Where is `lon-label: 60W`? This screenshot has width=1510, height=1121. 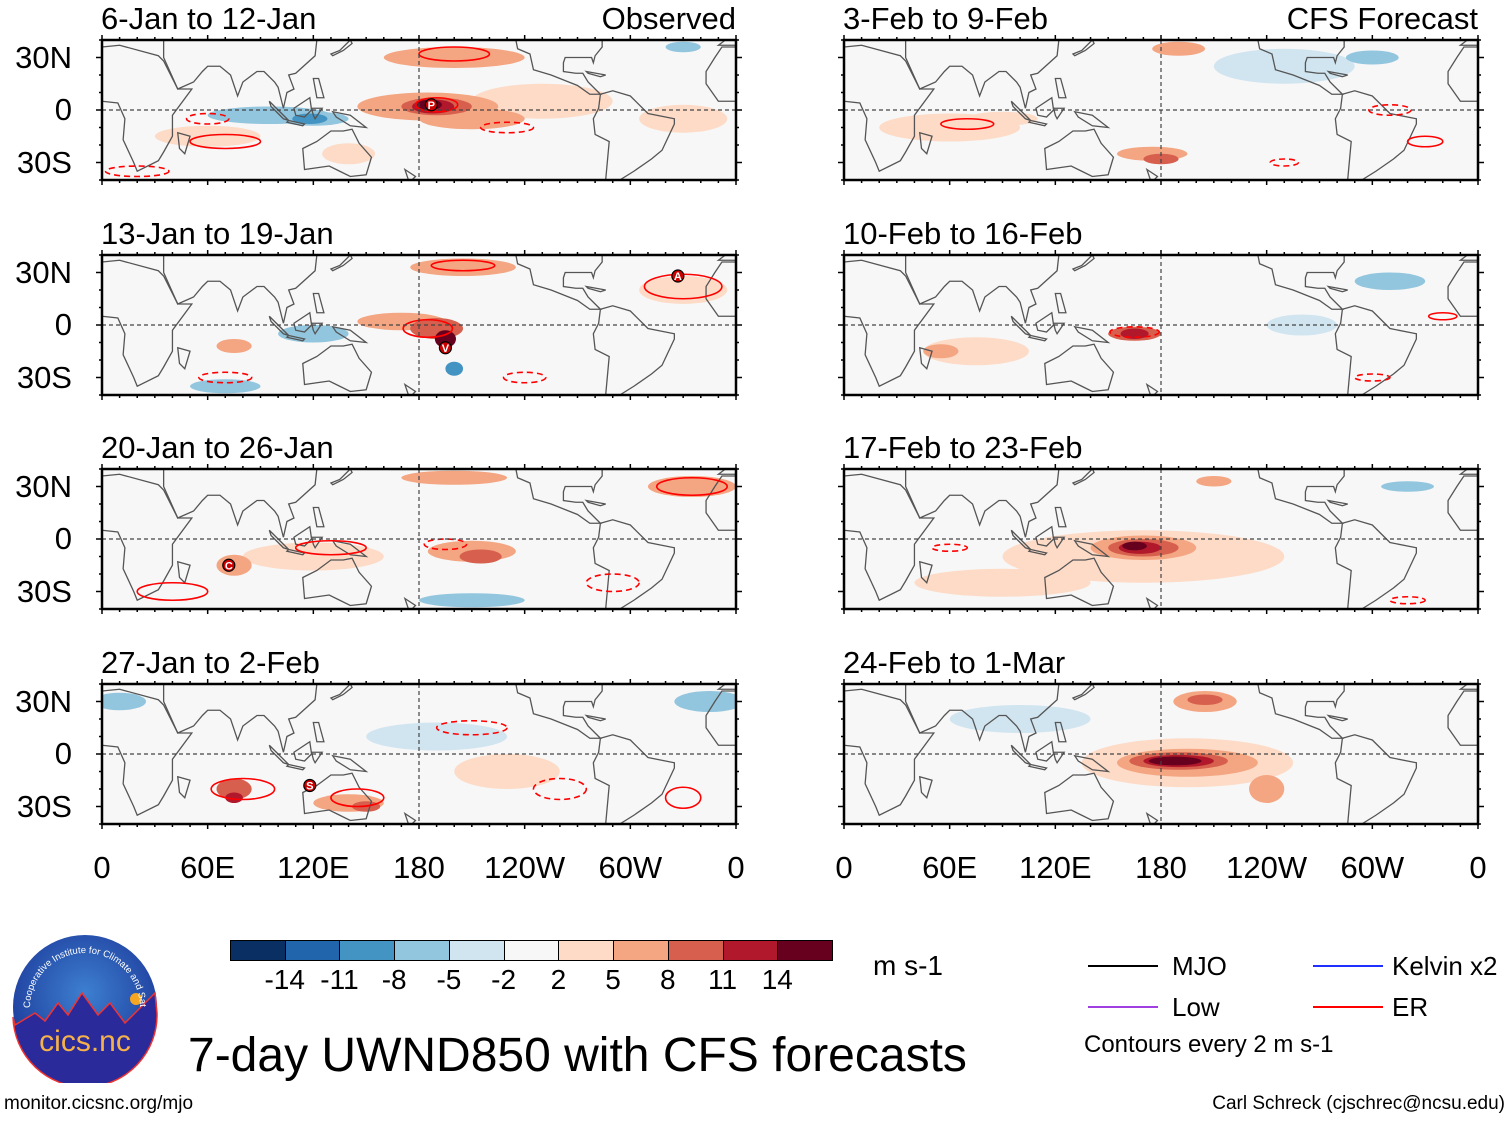
lon-label: 60W is located at coordinates (630, 867).